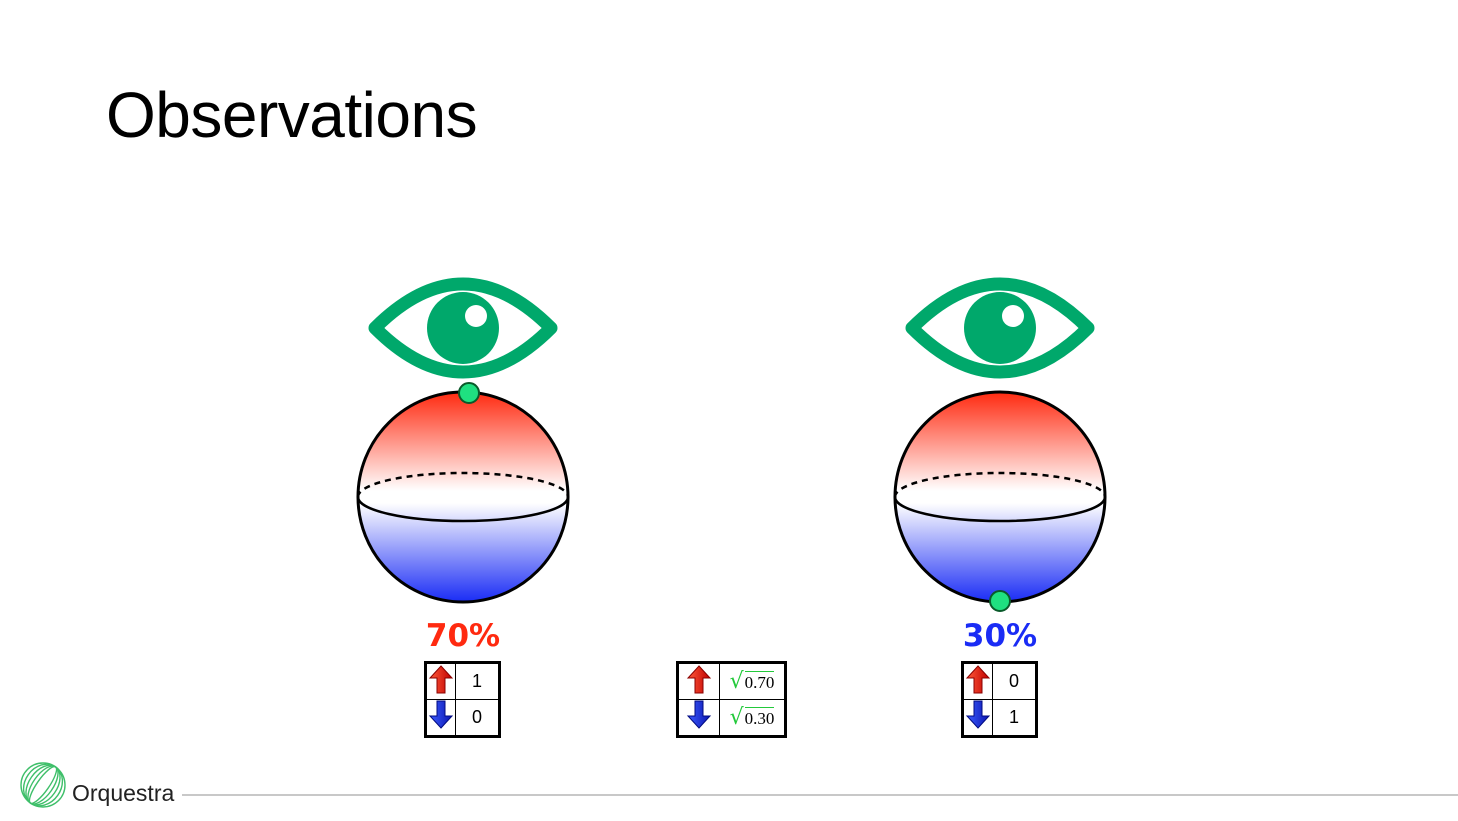 The image size is (1458, 821). I want to click on radicand: 0.70, so click(760, 681).